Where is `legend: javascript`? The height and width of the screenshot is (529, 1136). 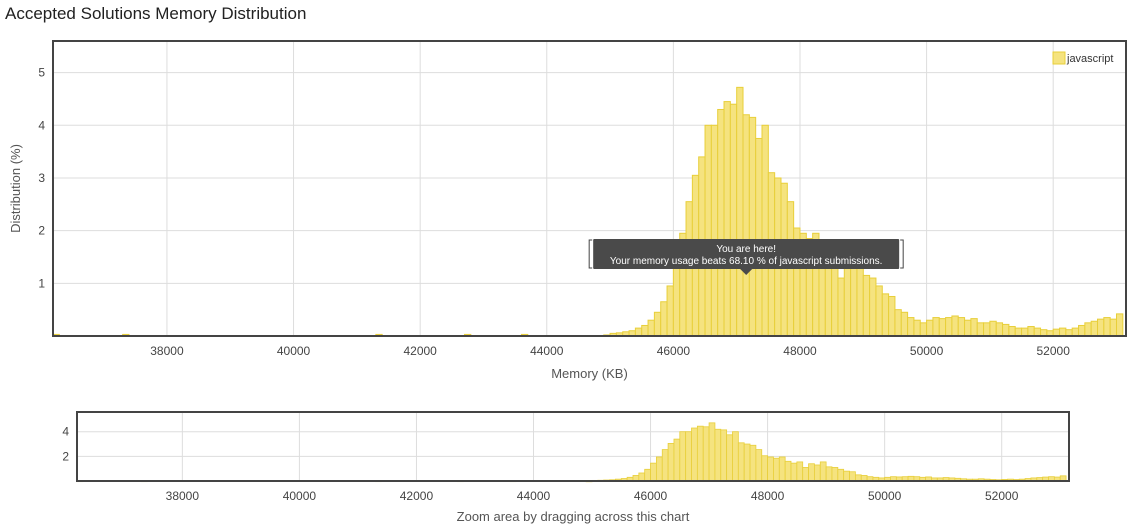 legend: javascript is located at coordinates (1082, 58).